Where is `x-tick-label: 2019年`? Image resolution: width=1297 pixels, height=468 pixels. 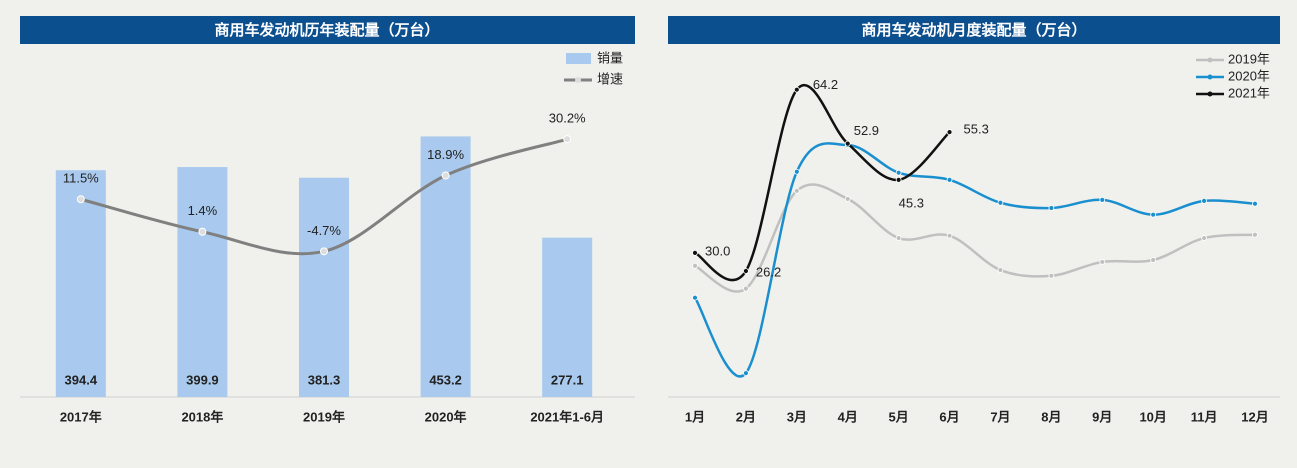
x-tick-label: 2019年 is located at coordinates (324, 416).